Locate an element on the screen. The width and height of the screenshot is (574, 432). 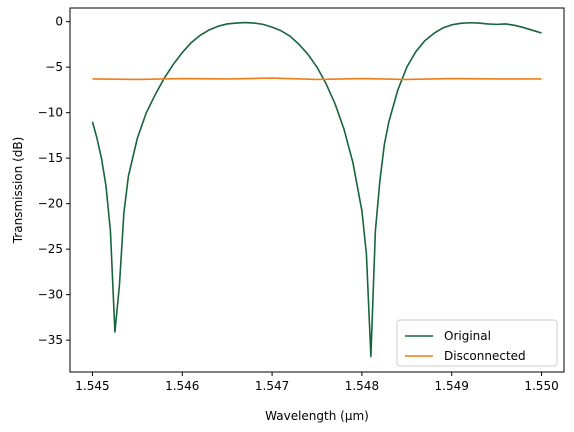
y-tick-label: −35 is located at coordinates (50, 340).